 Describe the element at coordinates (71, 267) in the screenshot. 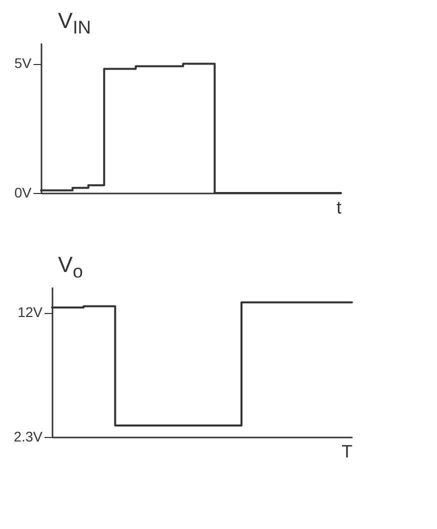

I see `y-axis-title: V$_{o}$` at that location.